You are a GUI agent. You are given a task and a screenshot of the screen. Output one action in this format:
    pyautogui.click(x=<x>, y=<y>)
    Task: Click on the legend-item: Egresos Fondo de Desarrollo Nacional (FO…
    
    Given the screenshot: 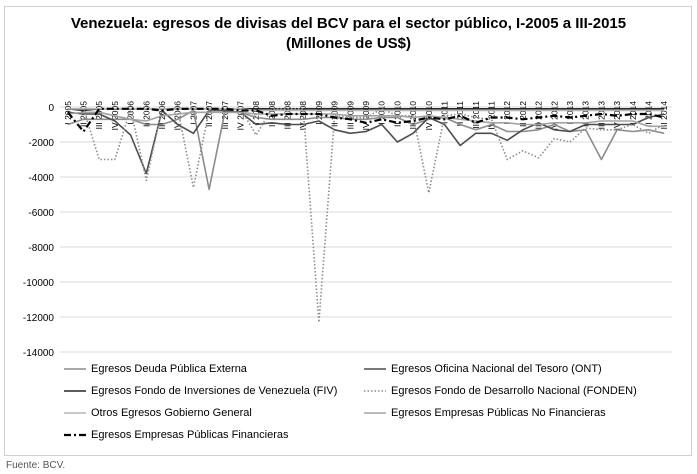 What is the action you would take?
    pyautogui.click(x=500, y=391)
    